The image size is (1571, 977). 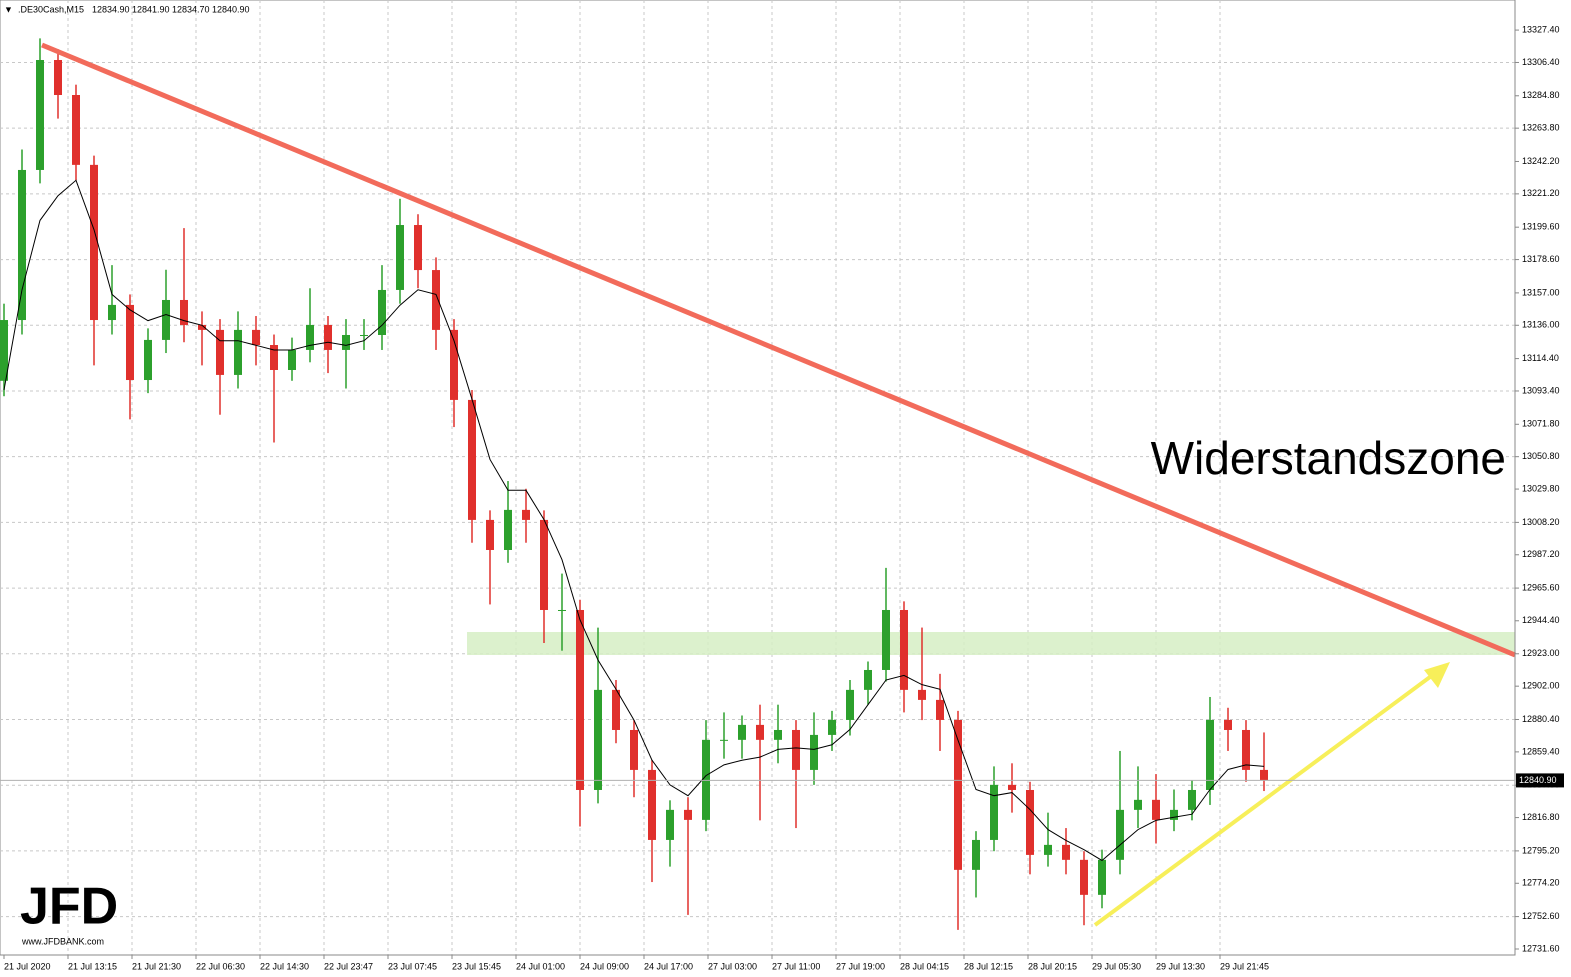 What do you see at coordinates (732, 966) in the screenshot?
I see `x-tick-label: 27 Jul 03:00` at bounding box center [732, 966].